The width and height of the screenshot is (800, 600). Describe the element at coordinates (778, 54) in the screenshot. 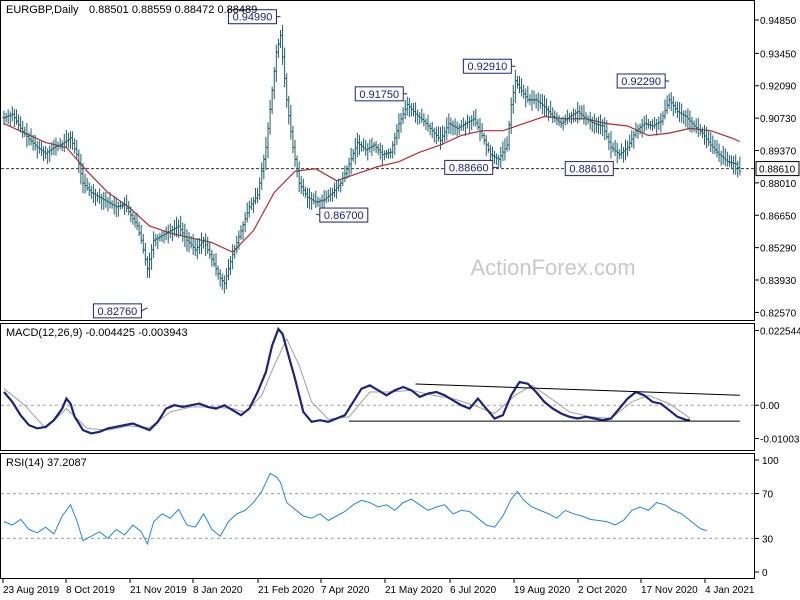

I see `price-tick-label: 0.93450` at that location.